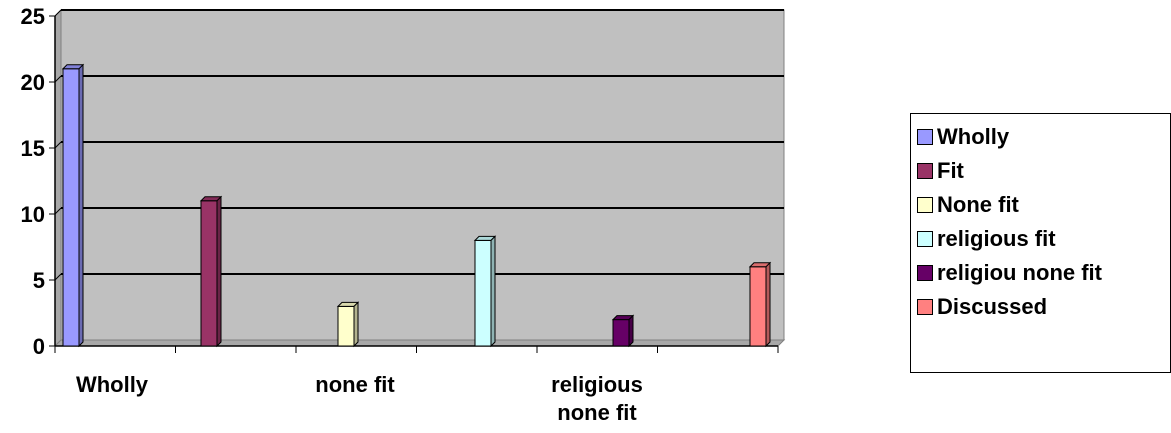 The image size is (1171, 433). What do you see at coordinates (1019, 272) in the screenshot?
I see `legend-label: religiou none fit` at bounding box center [1019, 272].